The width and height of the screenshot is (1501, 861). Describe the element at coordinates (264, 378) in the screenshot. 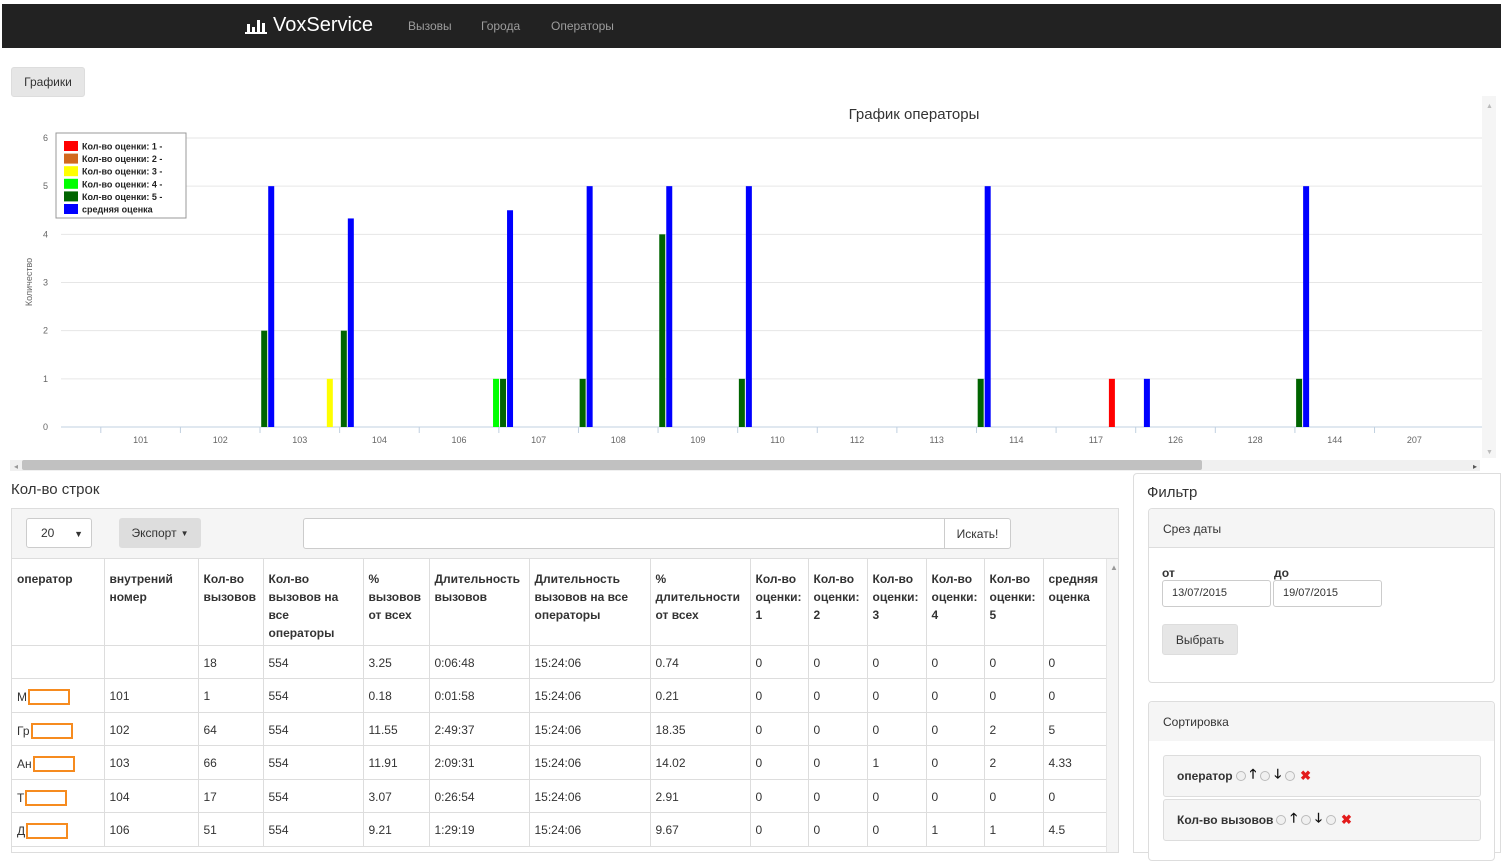

I see `bar-кол-во-оценки-5-102` at that location.